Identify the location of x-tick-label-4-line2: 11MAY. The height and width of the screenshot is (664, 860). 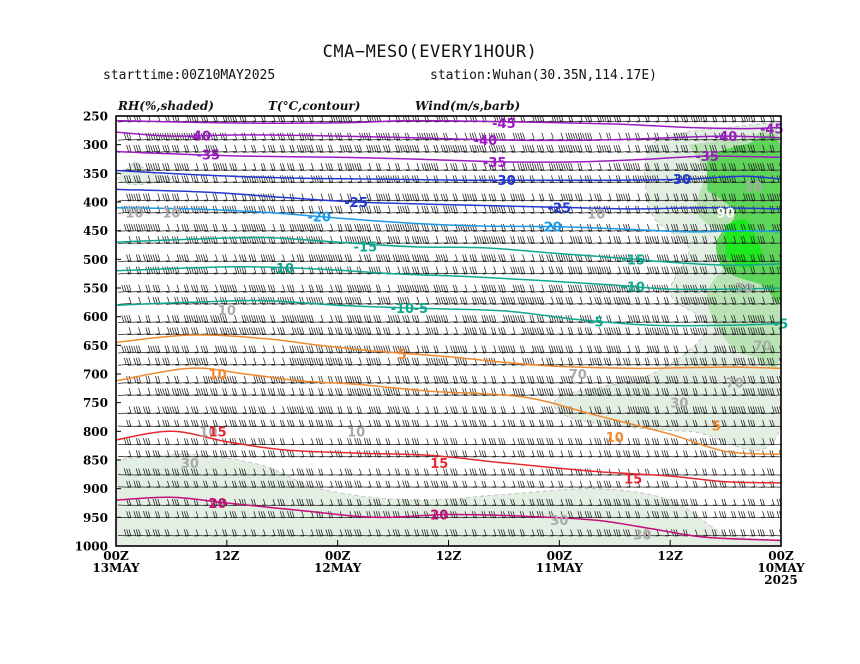
(560, 568).